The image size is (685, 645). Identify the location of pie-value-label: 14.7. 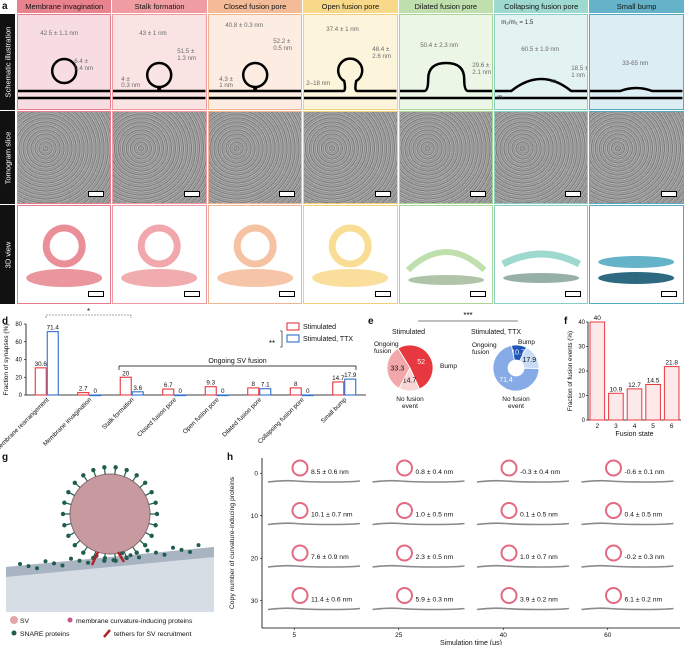
(410, 381).